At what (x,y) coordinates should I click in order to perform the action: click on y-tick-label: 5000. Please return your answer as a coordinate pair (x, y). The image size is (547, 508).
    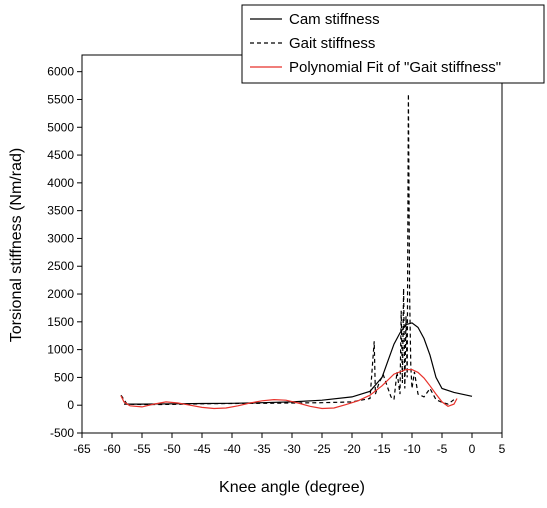
    Looking at the image, I should click on (60, 127).